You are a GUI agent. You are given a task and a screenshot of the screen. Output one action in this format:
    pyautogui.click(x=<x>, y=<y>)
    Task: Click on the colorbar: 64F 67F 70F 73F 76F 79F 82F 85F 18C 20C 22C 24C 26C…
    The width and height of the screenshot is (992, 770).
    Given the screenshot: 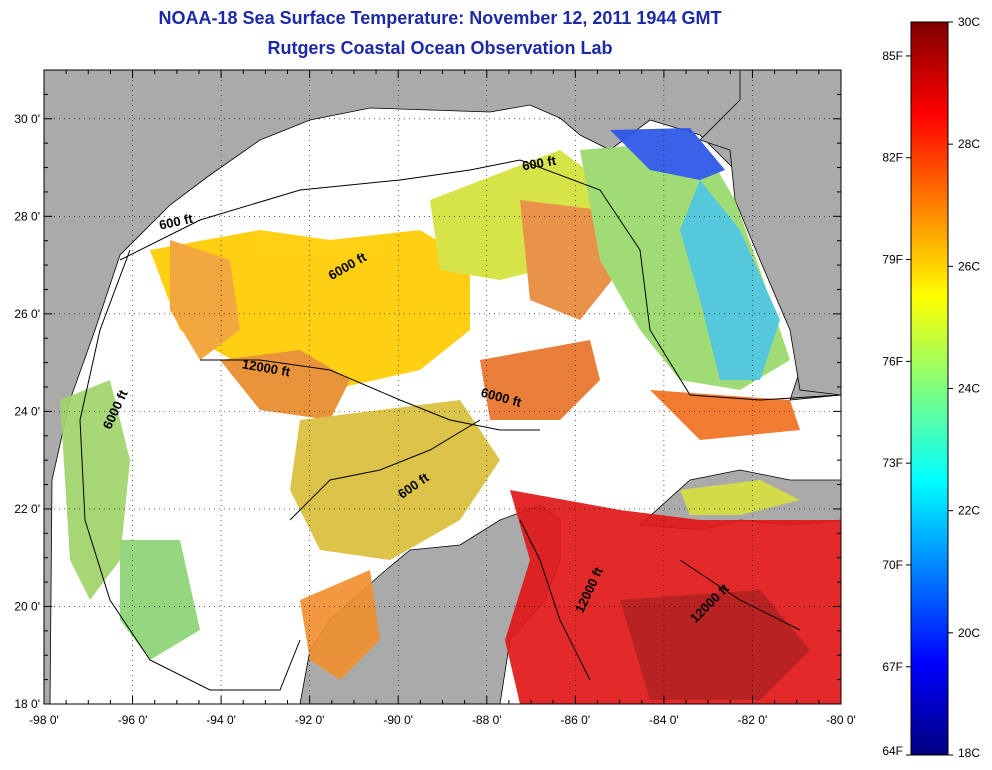 What is the action you would take?
    pyautogui.click(x=931, y=387)
    